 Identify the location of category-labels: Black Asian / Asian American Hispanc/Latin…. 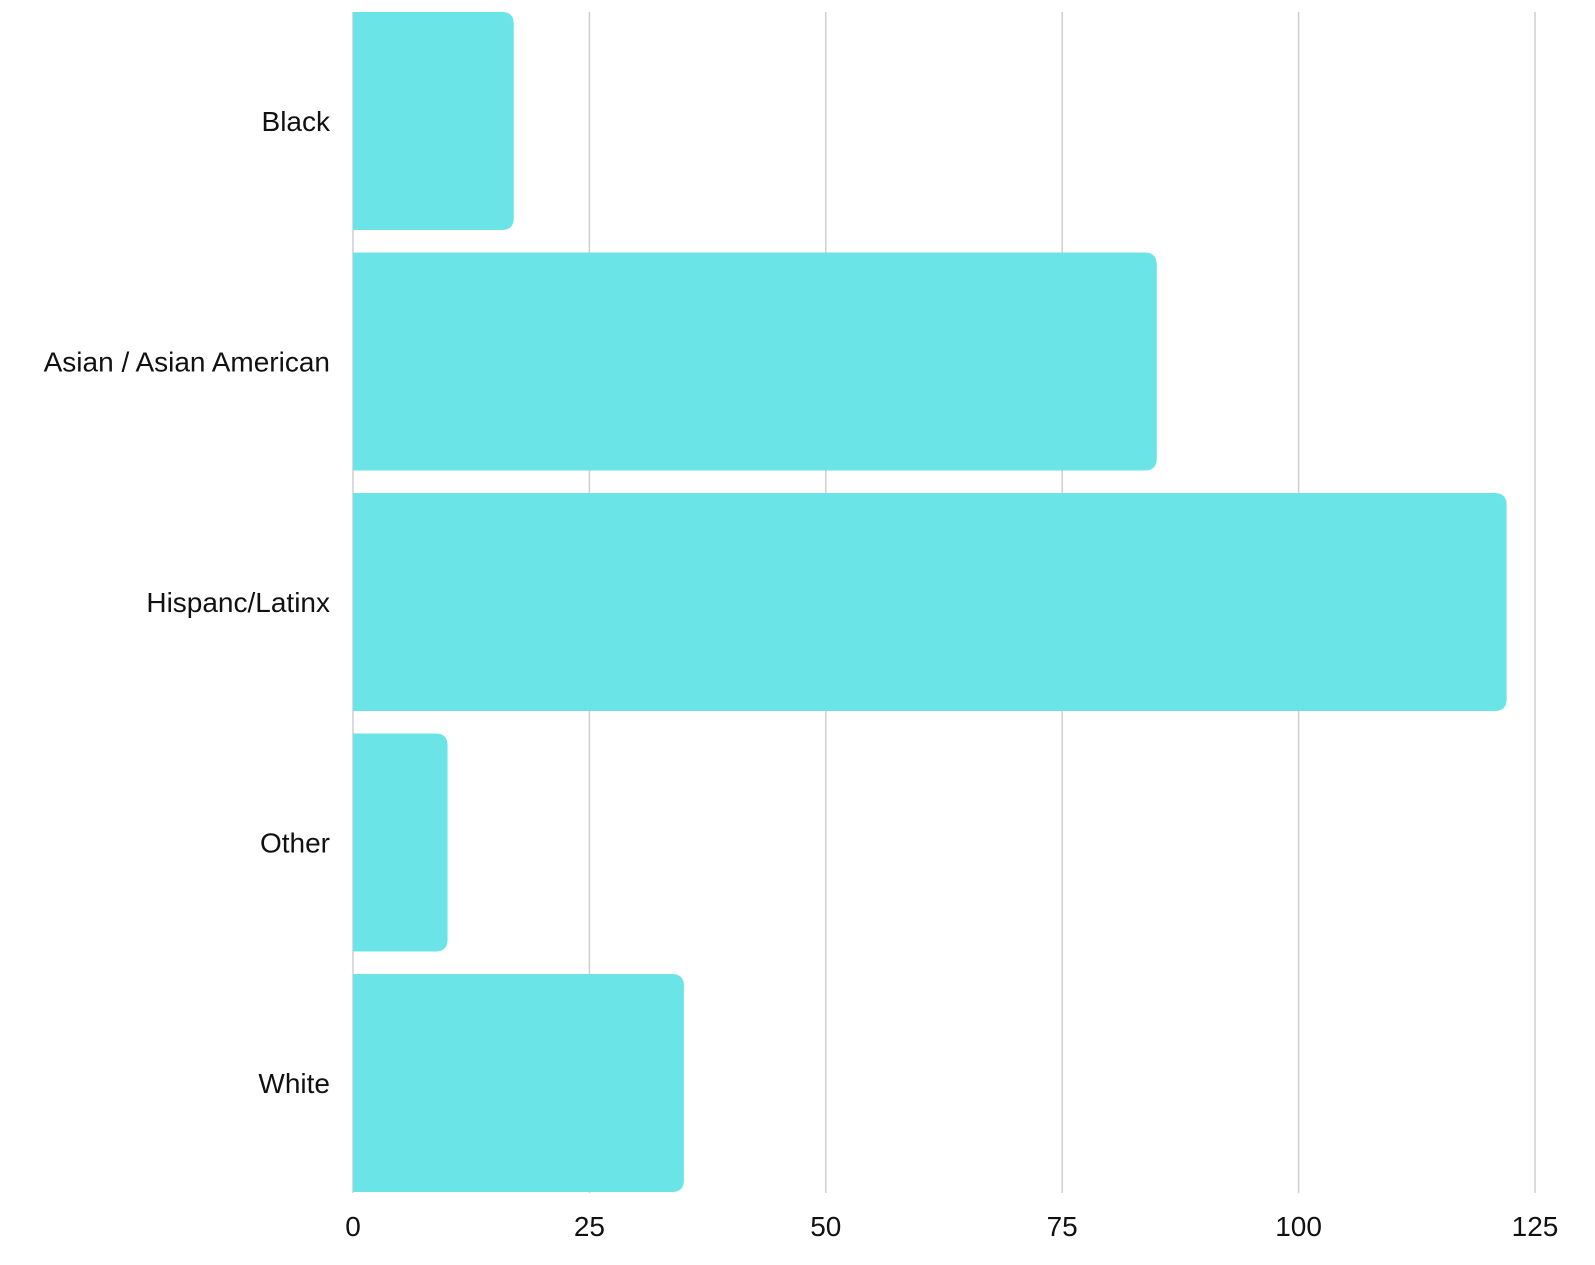
(187, 602).